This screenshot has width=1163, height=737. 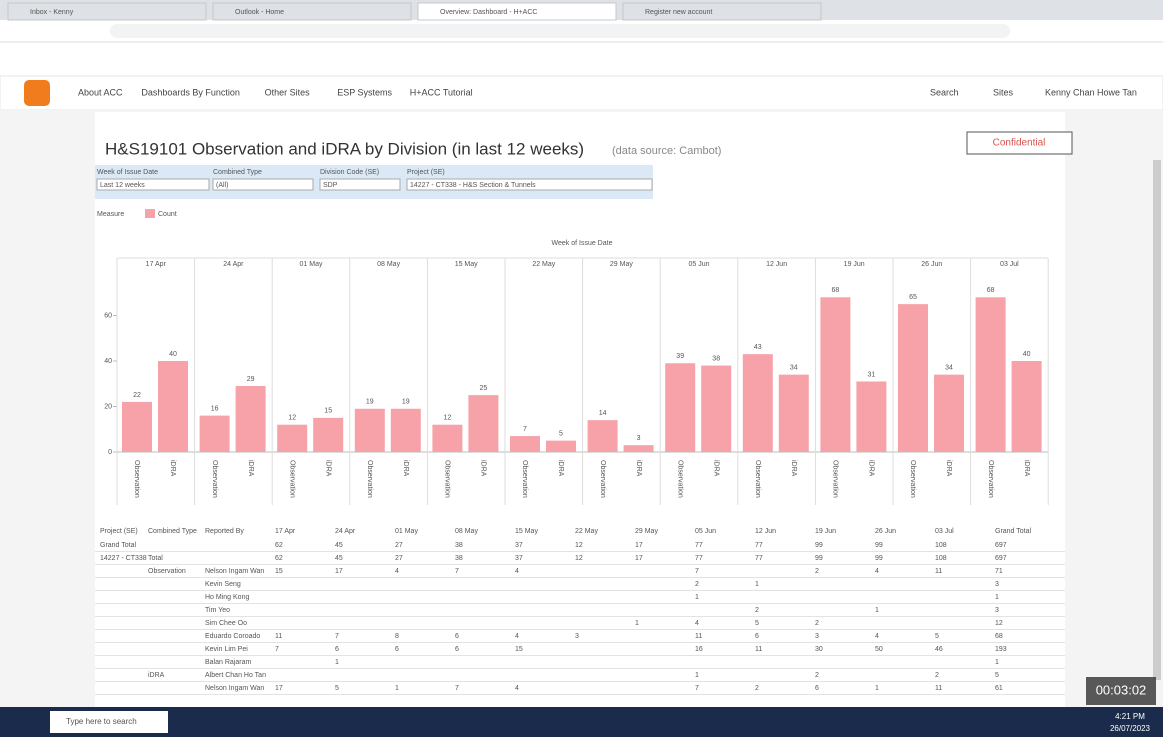 What do you see at coordinates (939, 649) in the screenshot?
I see `table-cell: 46` at bounding box center [939, 649].